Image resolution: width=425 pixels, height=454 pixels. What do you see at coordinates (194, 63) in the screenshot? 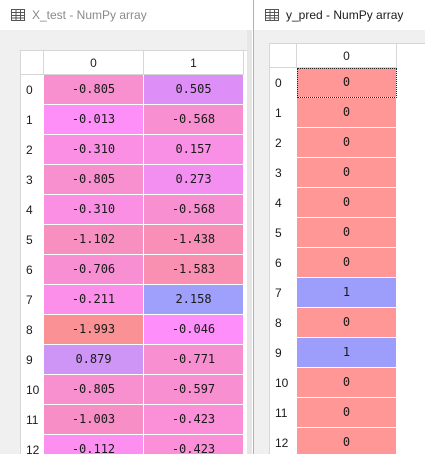
I see `x-test-column-header: 1` at bounding box center [194, 63].